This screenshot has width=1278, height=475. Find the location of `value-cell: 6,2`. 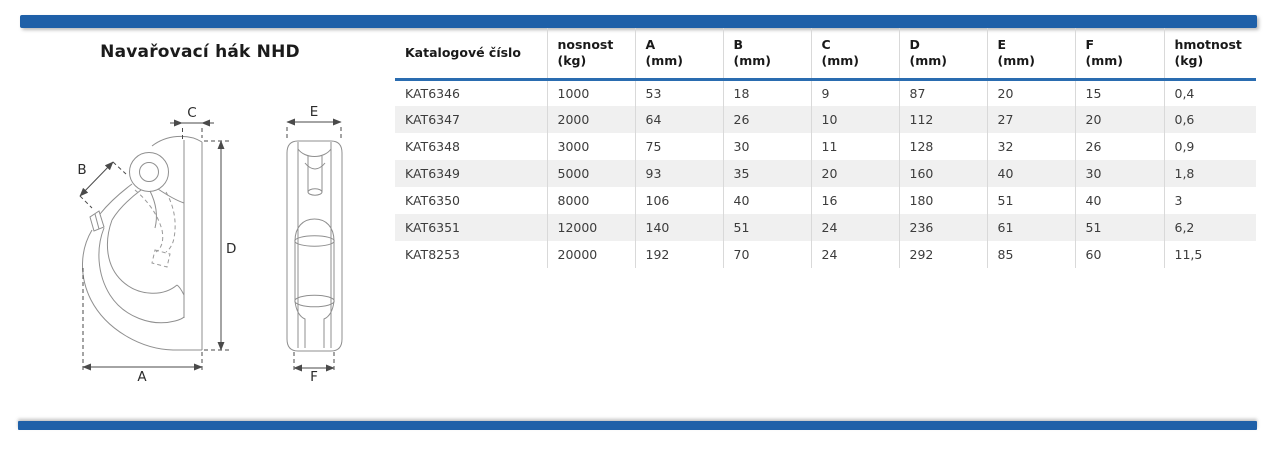

value-cell: 6,2 is located at coordinates (1209, 227).